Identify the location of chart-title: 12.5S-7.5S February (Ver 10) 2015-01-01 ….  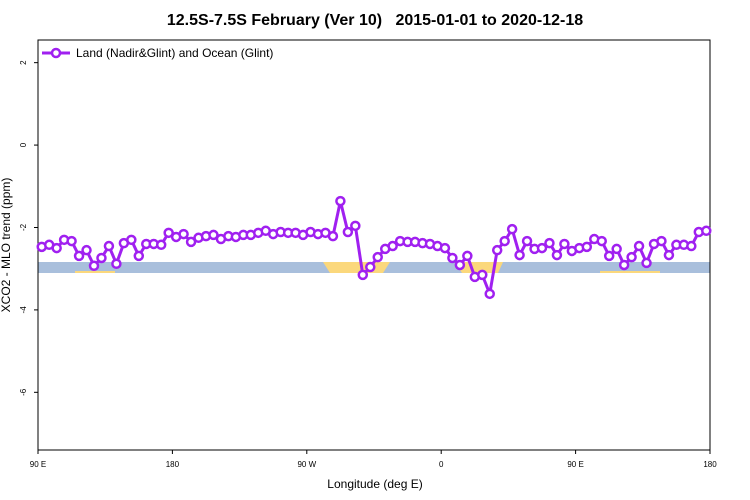
(375, 20).